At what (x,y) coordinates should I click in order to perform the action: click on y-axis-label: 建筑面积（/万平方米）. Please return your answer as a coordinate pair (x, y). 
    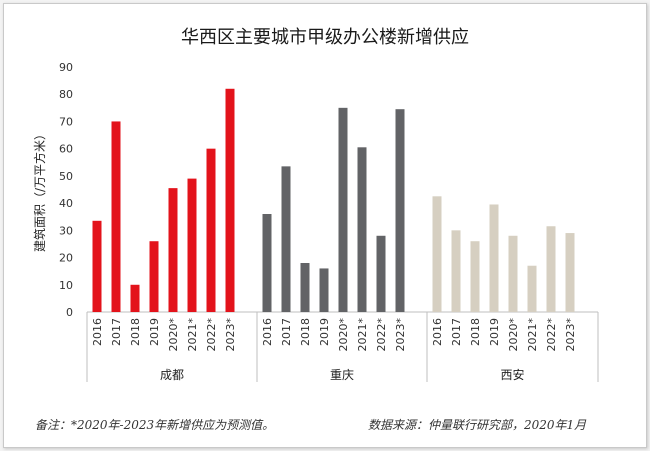
    Looking at the image, I should click on (39, 190).